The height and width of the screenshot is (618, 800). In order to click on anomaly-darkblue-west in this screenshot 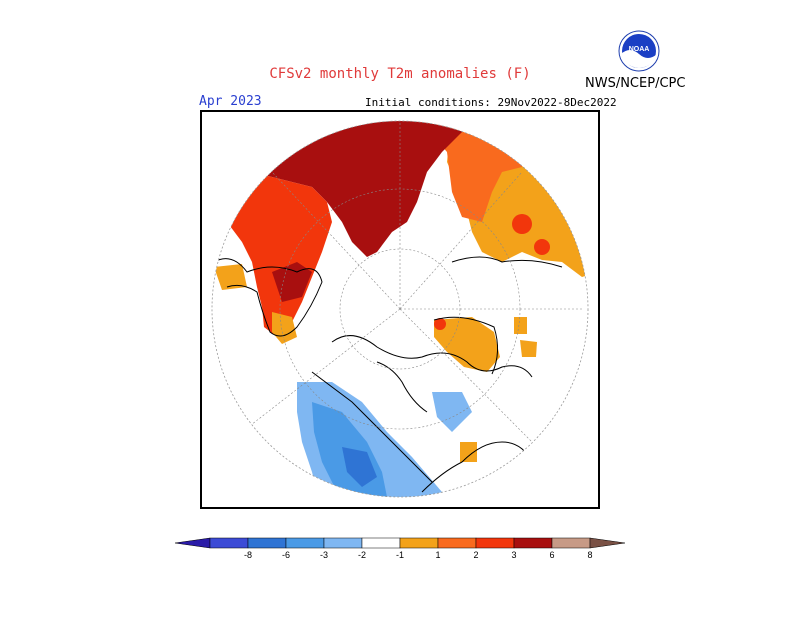, I will do `click(359, 467)`.